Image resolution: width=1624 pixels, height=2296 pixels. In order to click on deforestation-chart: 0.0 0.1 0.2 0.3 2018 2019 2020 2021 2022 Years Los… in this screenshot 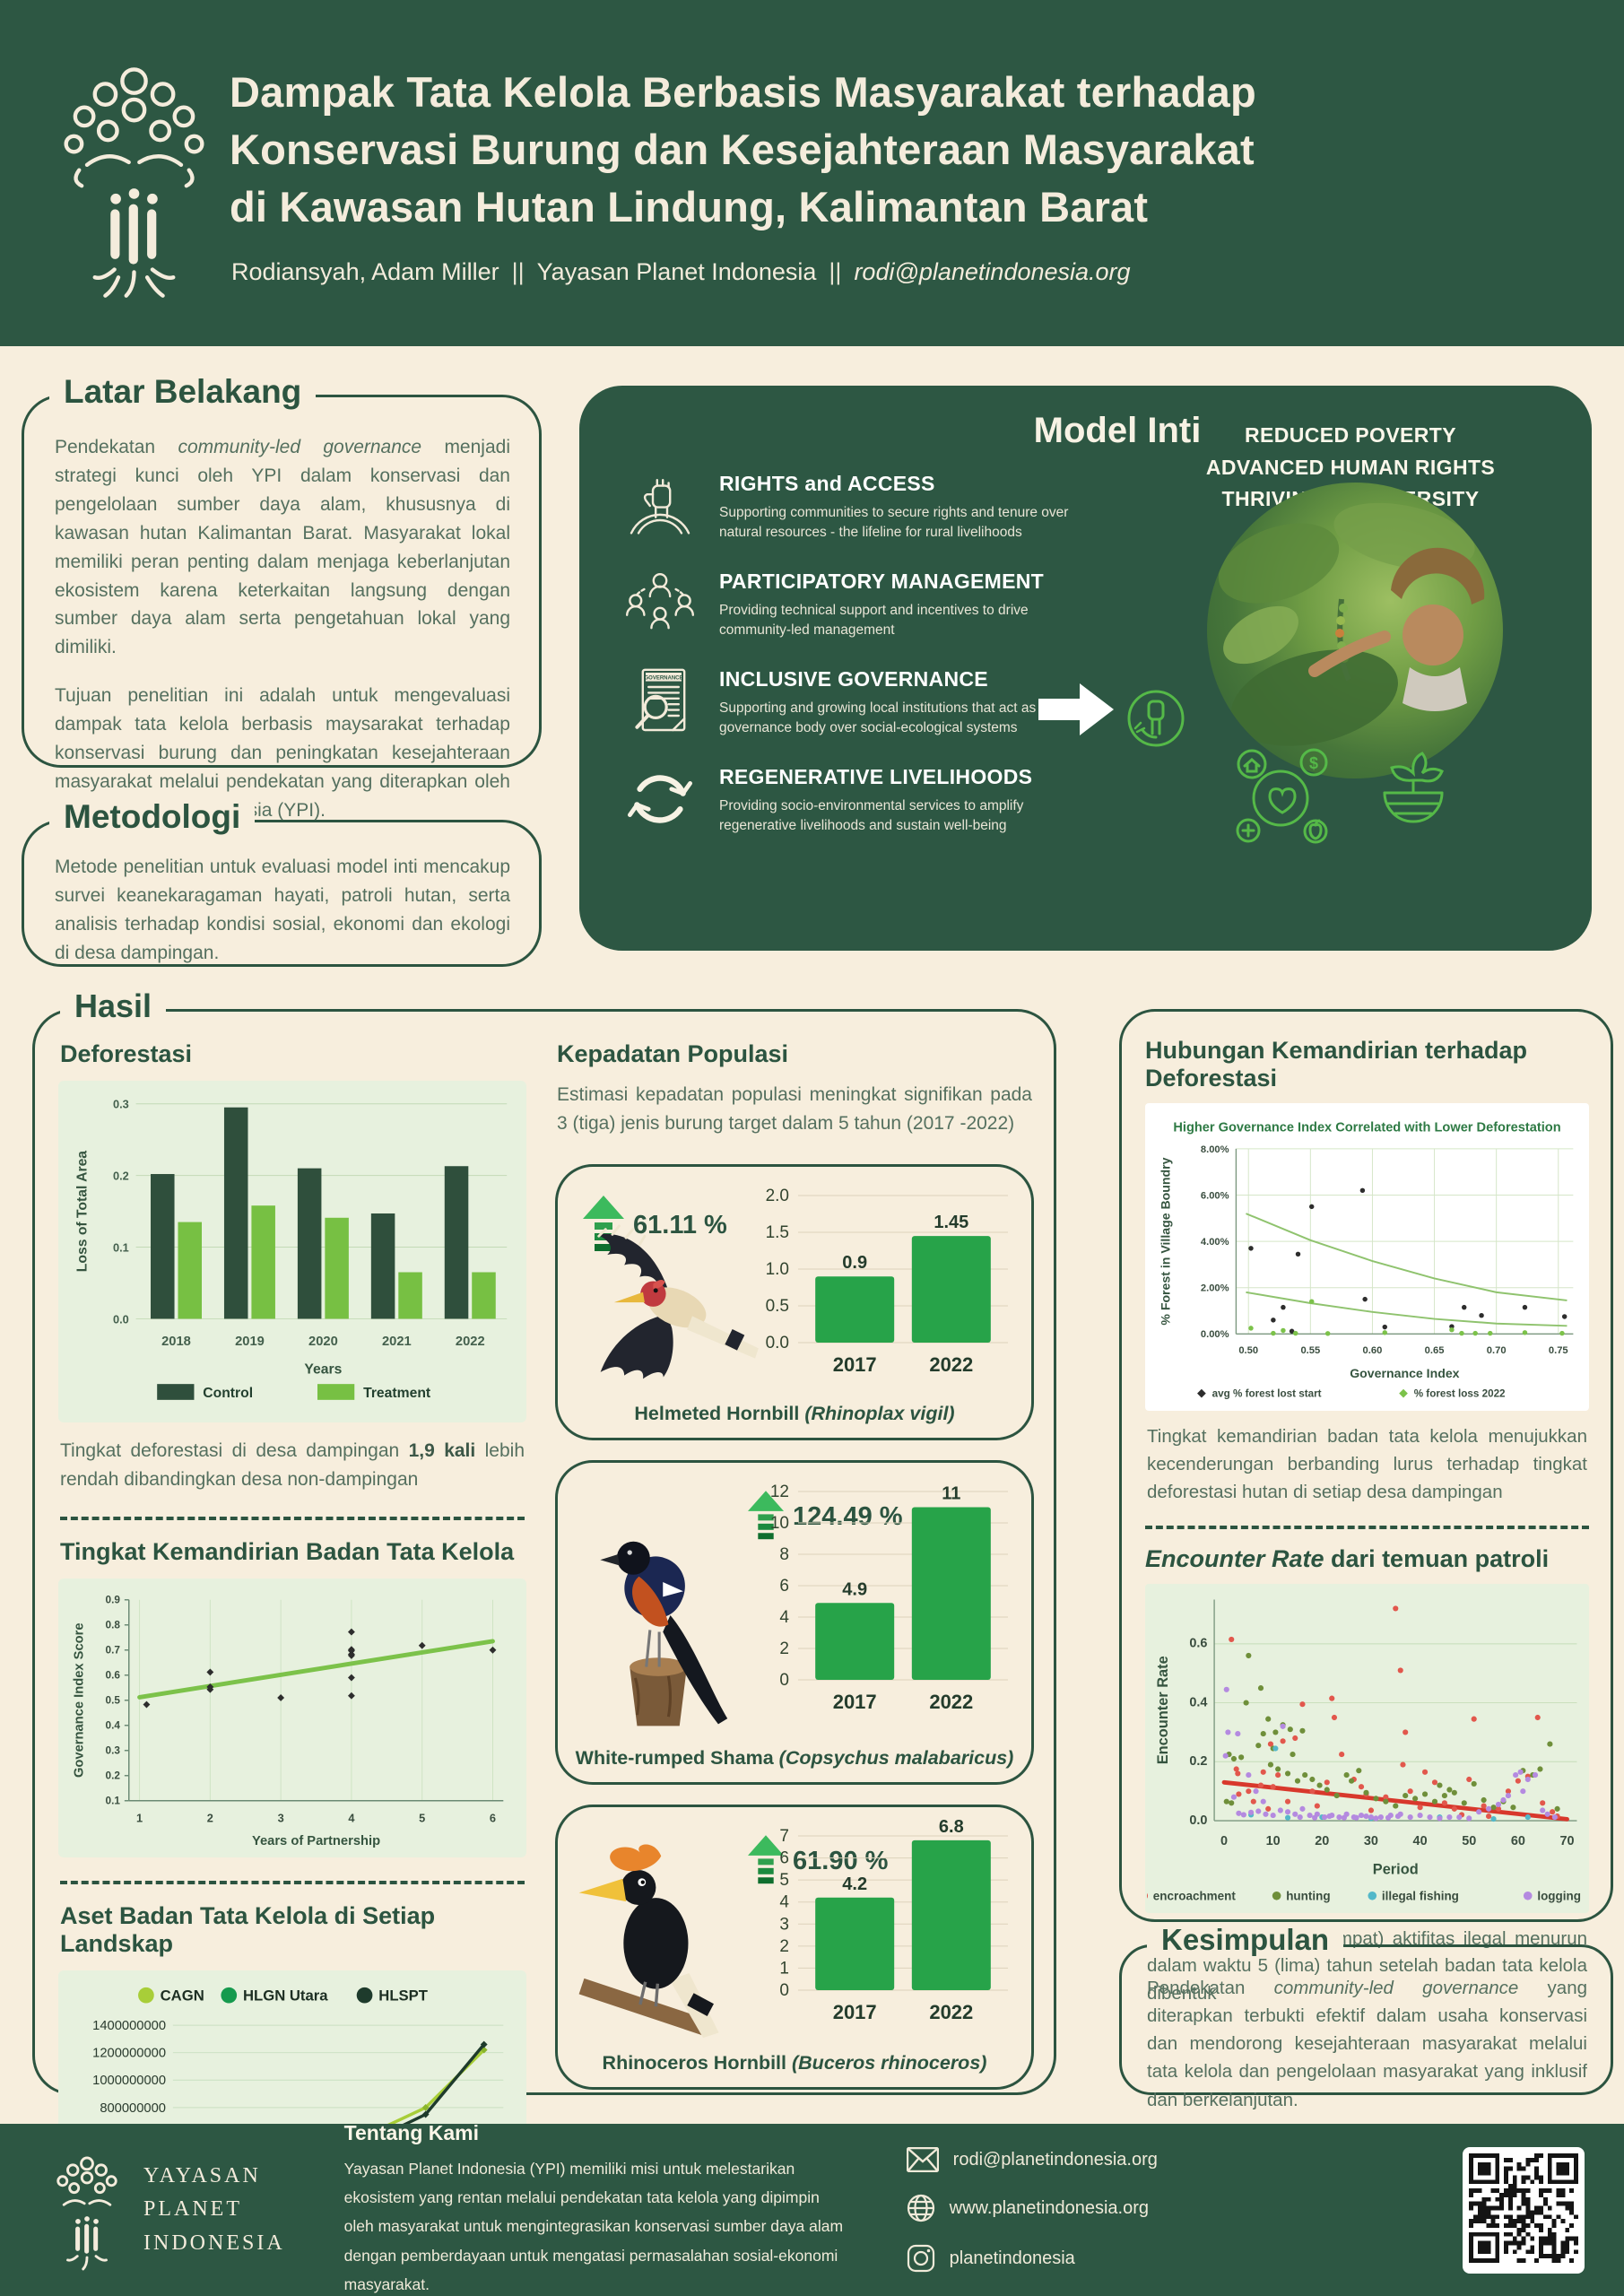, I will do `click(292, 1252)`.